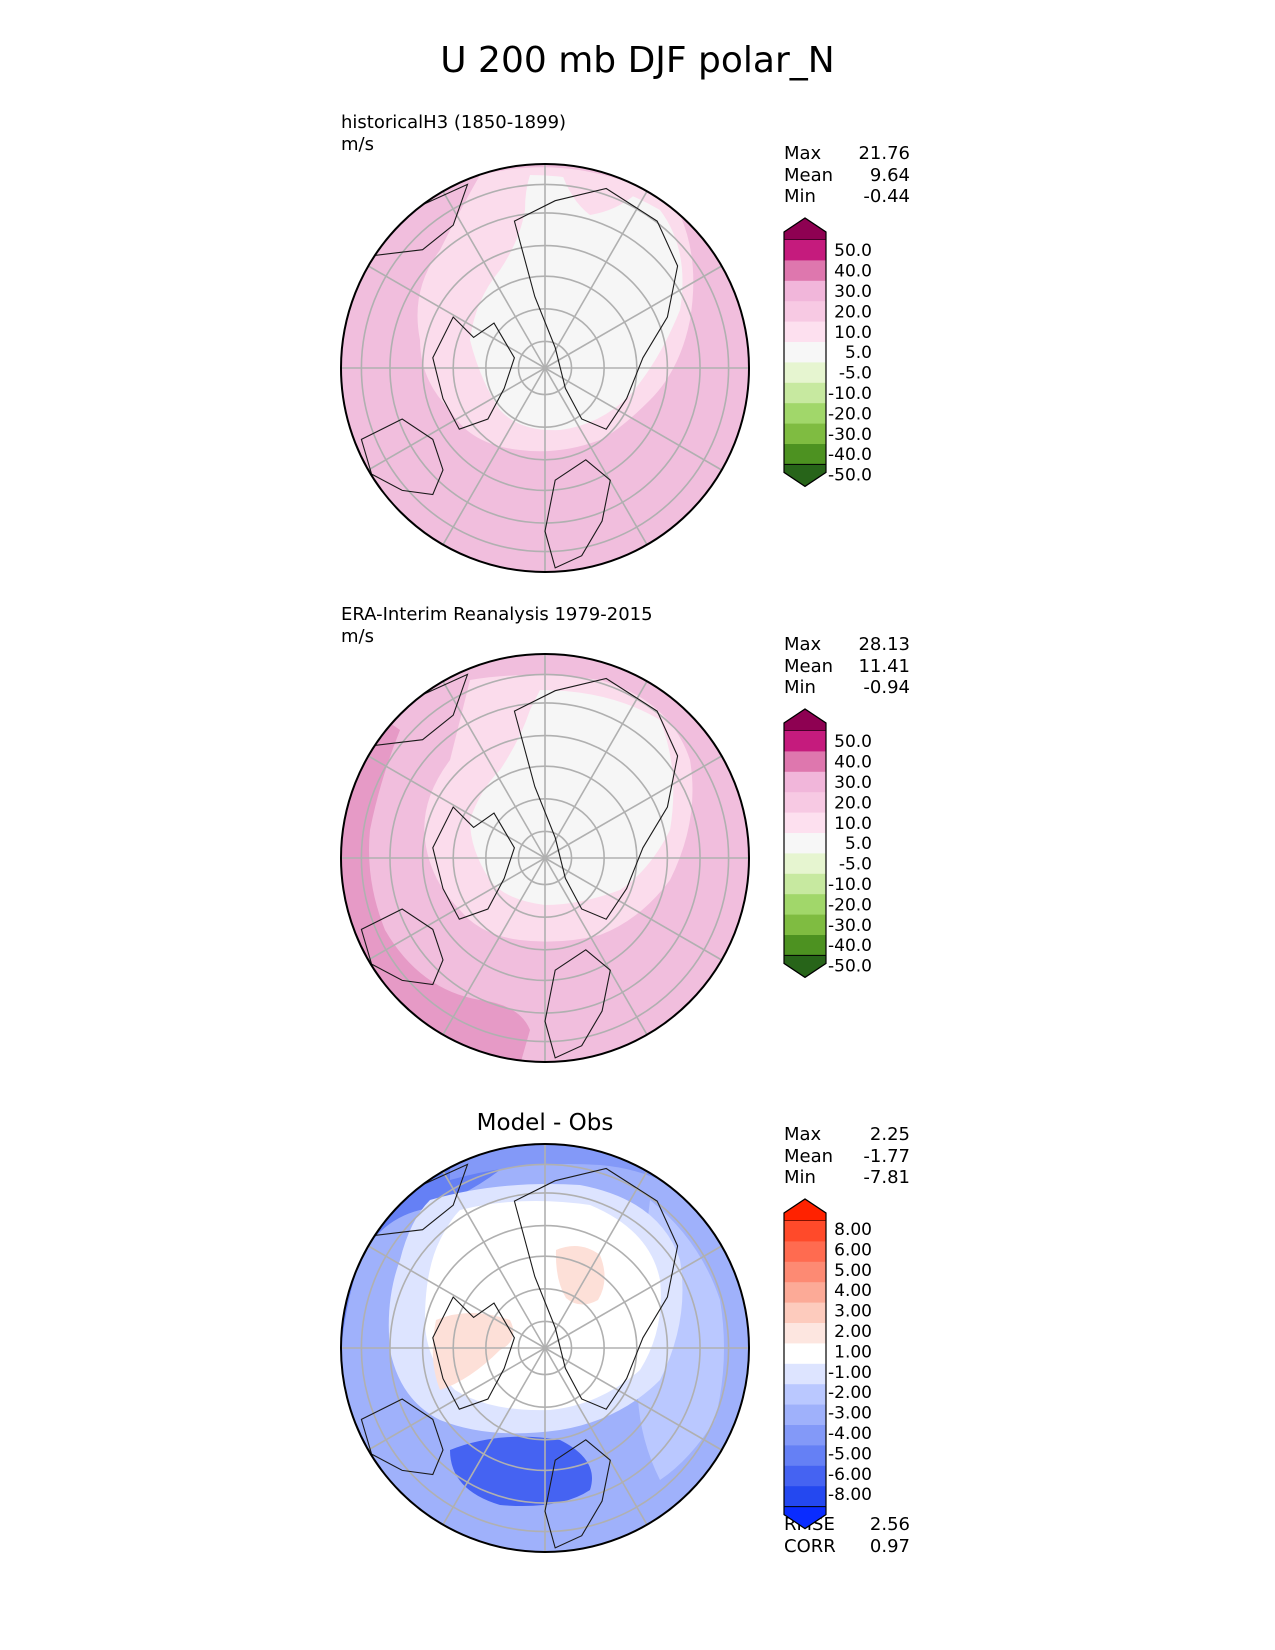 The height and width of the screenshot is (1650, 1275). I want to click on colorbar-tick-label: 3.00, so click(853, 1312).